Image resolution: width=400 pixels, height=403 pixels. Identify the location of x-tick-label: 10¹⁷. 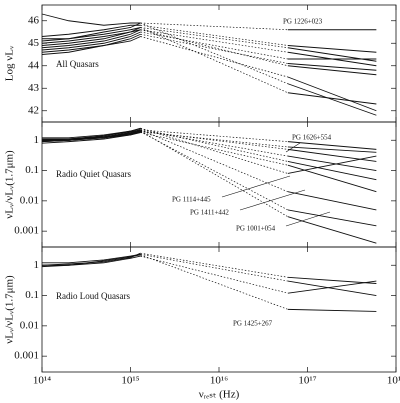
(307, 381).